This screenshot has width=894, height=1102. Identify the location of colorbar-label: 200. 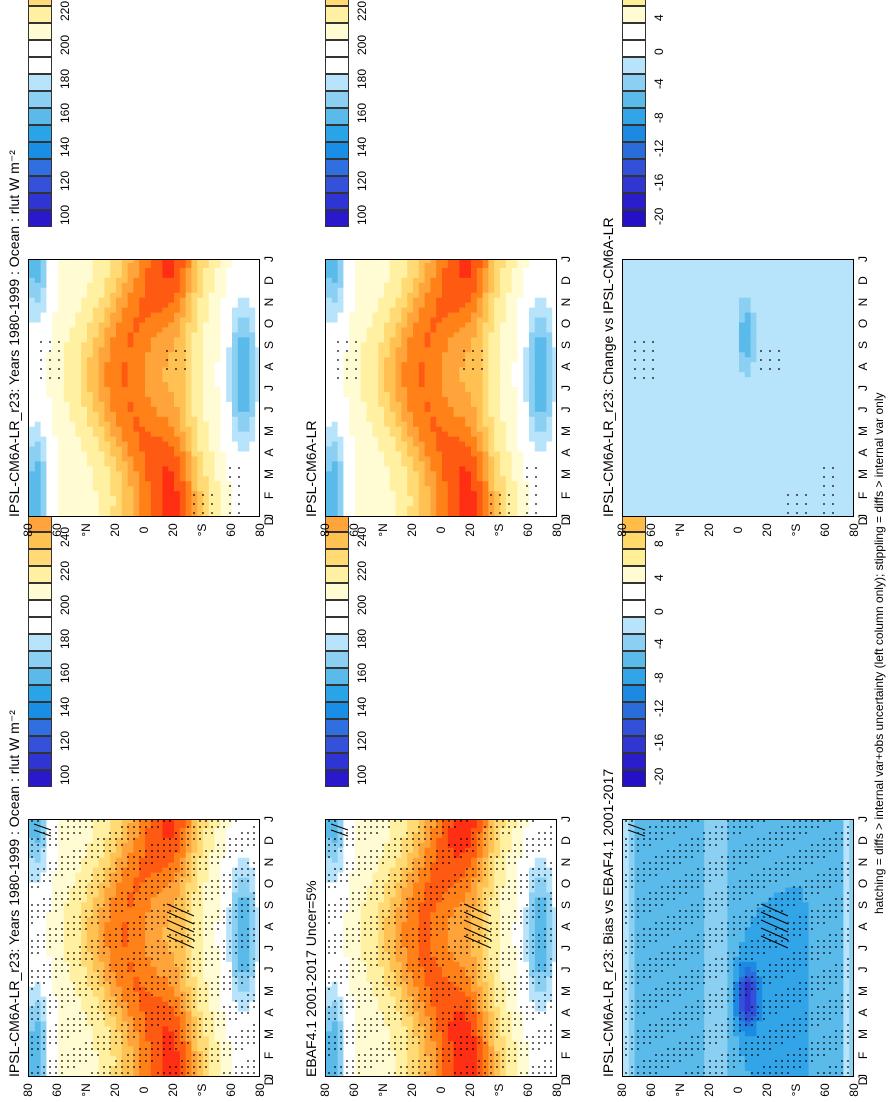
(65, 604).